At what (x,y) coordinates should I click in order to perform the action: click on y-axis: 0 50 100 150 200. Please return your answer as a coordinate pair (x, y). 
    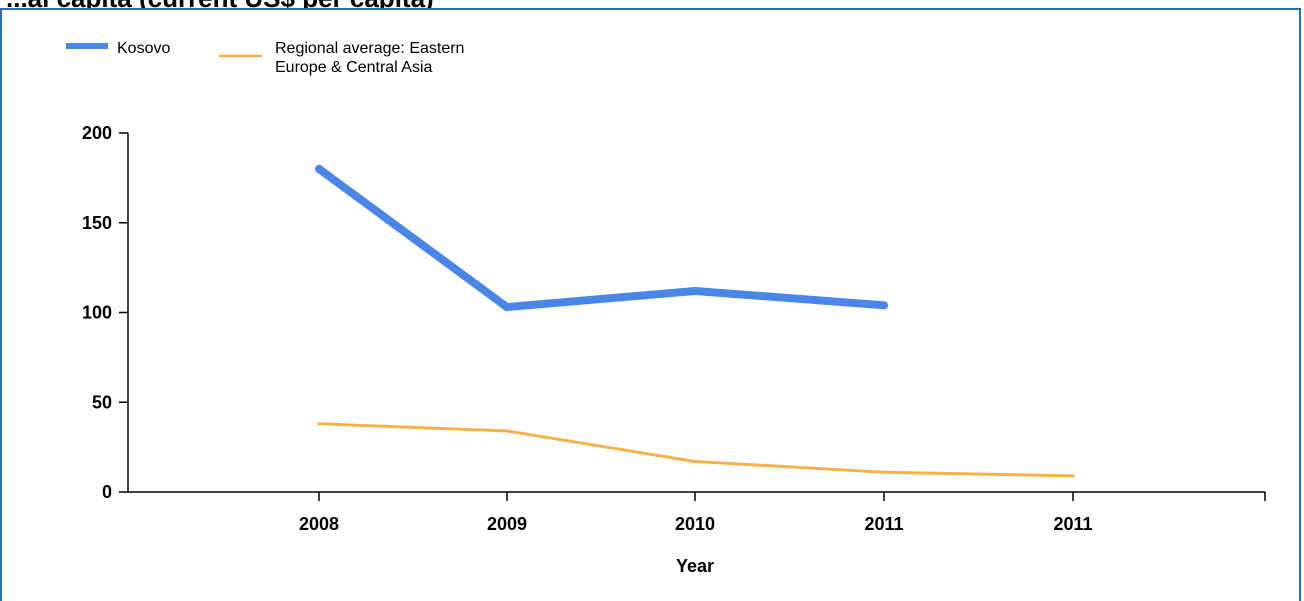
    Looking at the image, I should click on (105, 312).